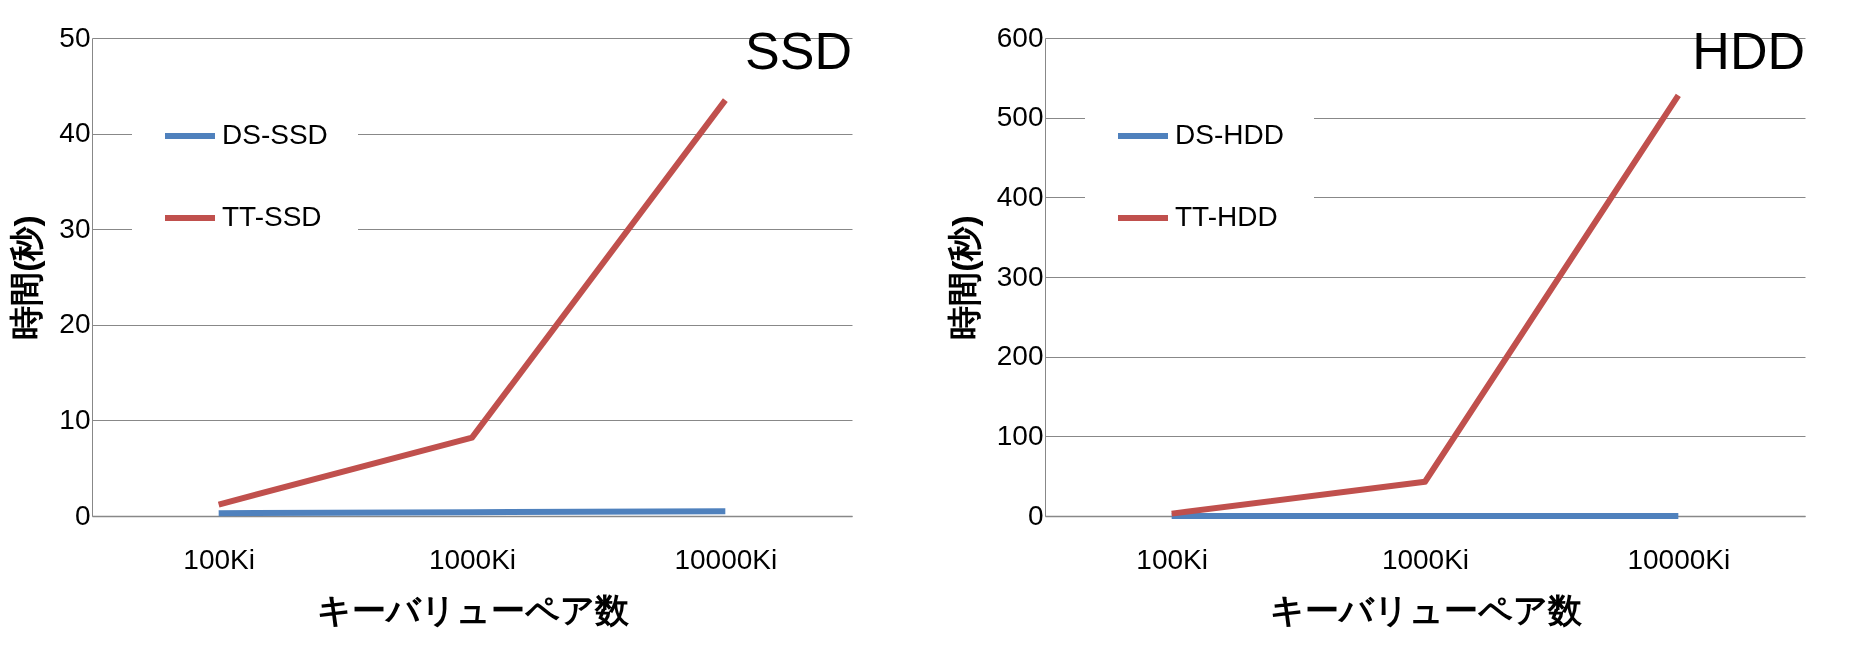  Describe the element at coordinates (798, 51) in the screenshot. I see `chart-title: SSD` at that location.